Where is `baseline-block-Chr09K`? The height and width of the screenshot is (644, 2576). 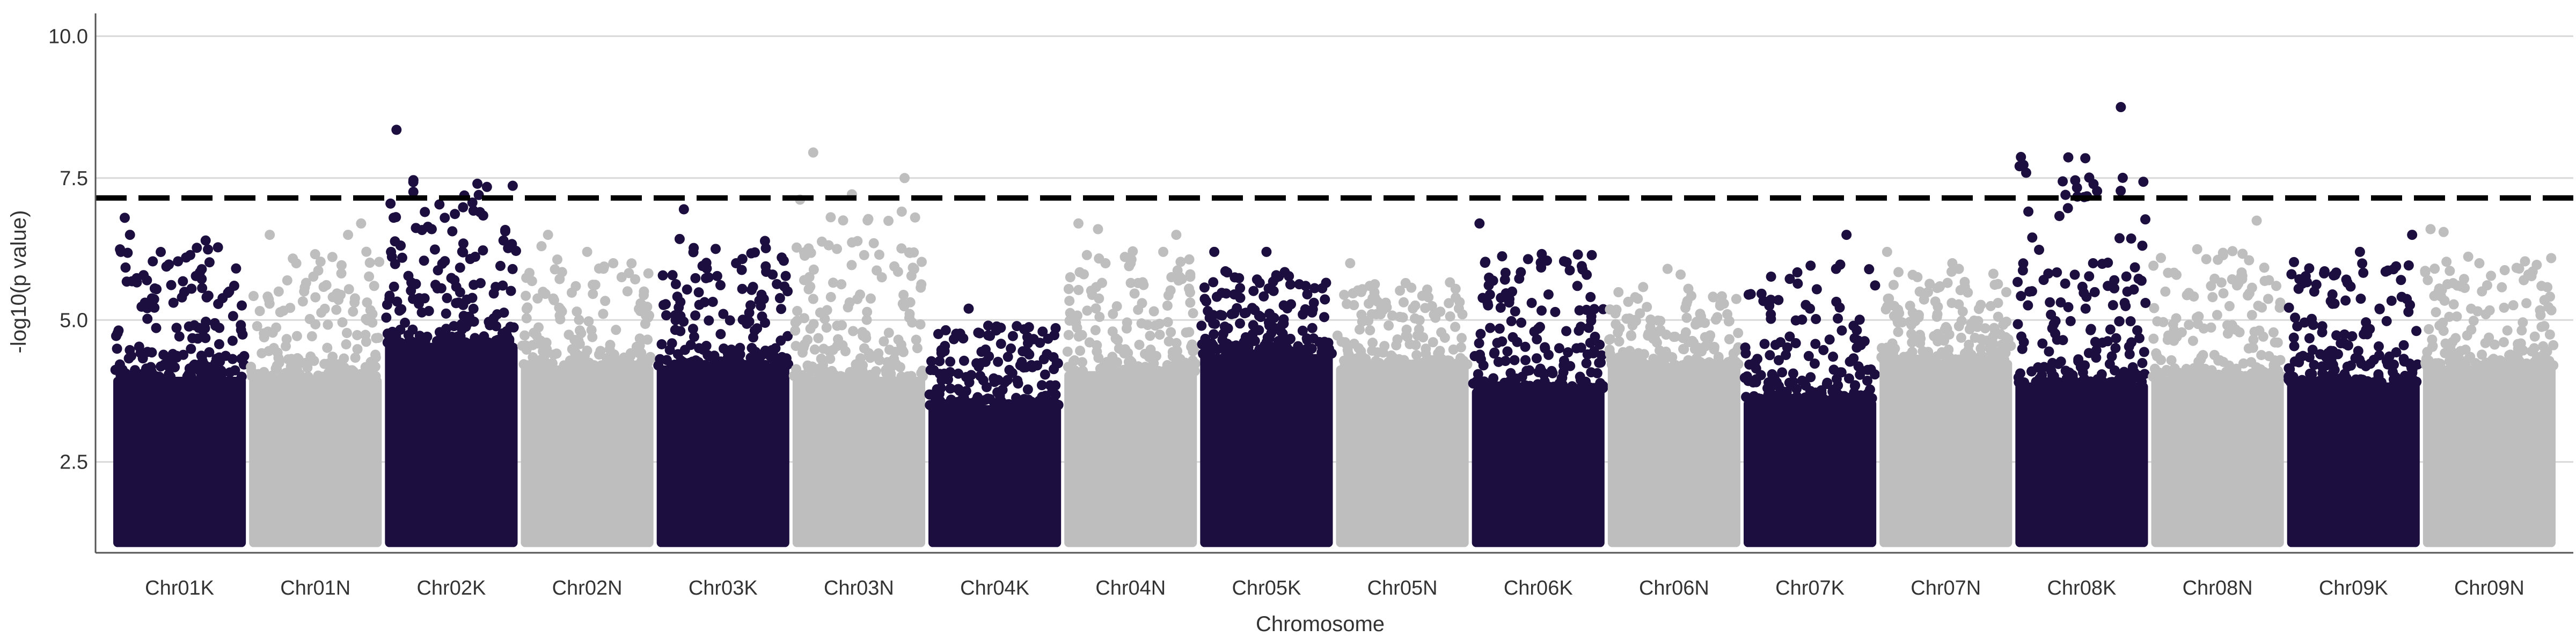 baseline-block-Chr09K is located at coordinates (2353, 464).